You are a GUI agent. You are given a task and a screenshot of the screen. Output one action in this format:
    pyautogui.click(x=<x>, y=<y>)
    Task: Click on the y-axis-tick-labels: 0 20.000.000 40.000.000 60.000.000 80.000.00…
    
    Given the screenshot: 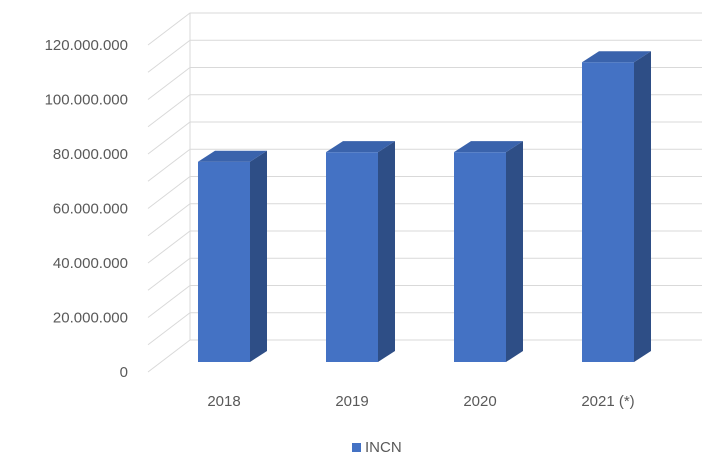 What is the action you would take?
    pyautogui.click(x=86, y=209)
    